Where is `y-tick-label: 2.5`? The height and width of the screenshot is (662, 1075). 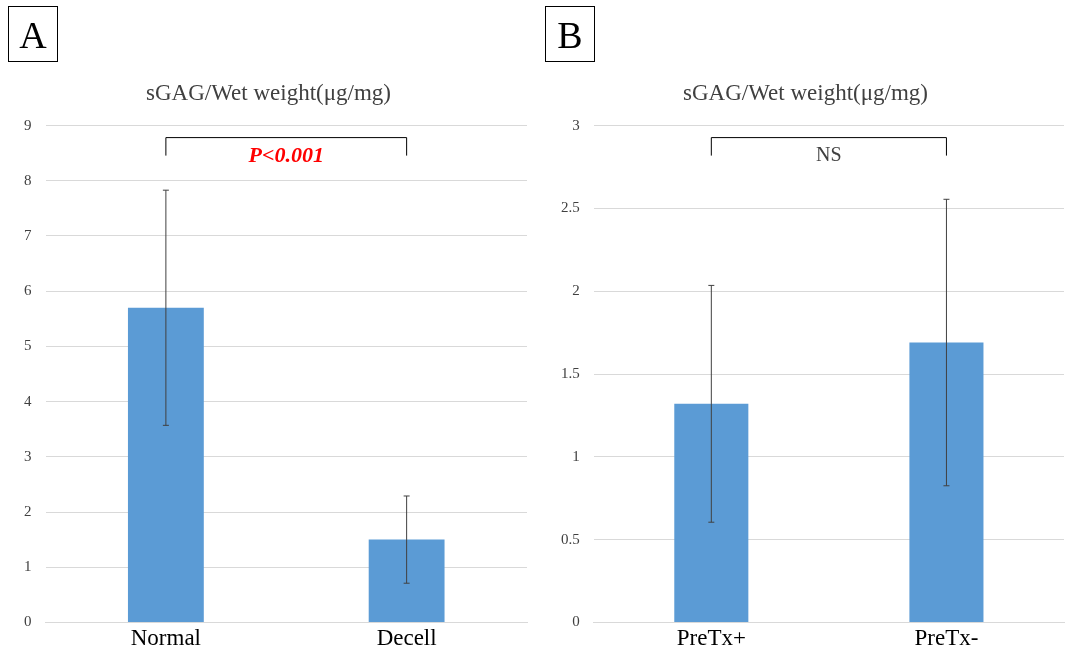 y-tick-label: 2.5 is located at coordinates (570, 207).